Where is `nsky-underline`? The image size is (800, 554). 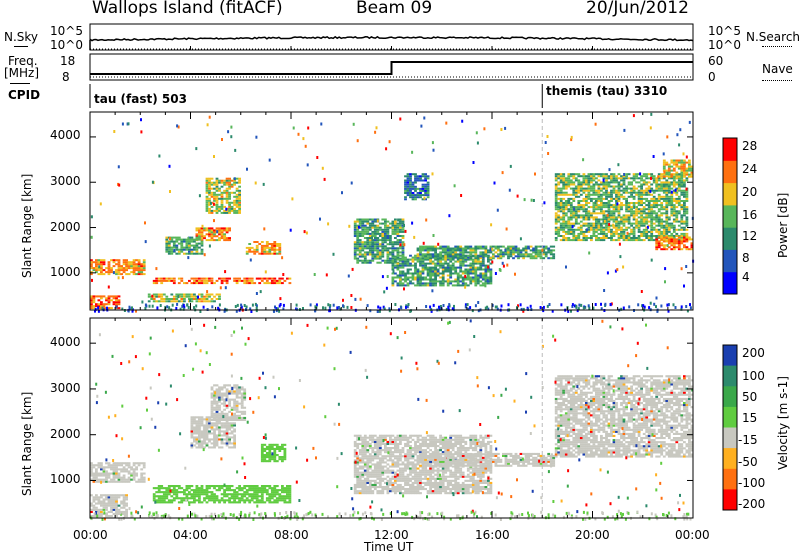
nsky-underline is located at coordinates (21, 46).